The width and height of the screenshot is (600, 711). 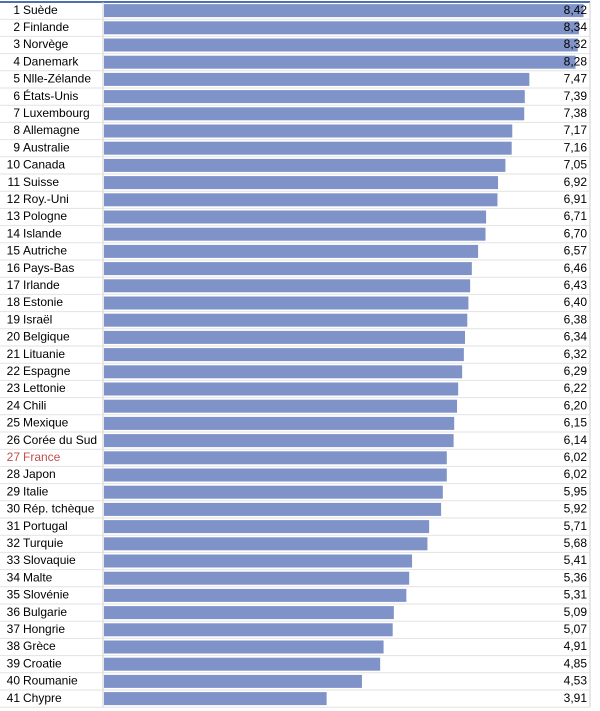 What do you see at coordinates (576, 577) in the screenshot?
I see `value-label: 5,36` at bounding box center [576, 577].